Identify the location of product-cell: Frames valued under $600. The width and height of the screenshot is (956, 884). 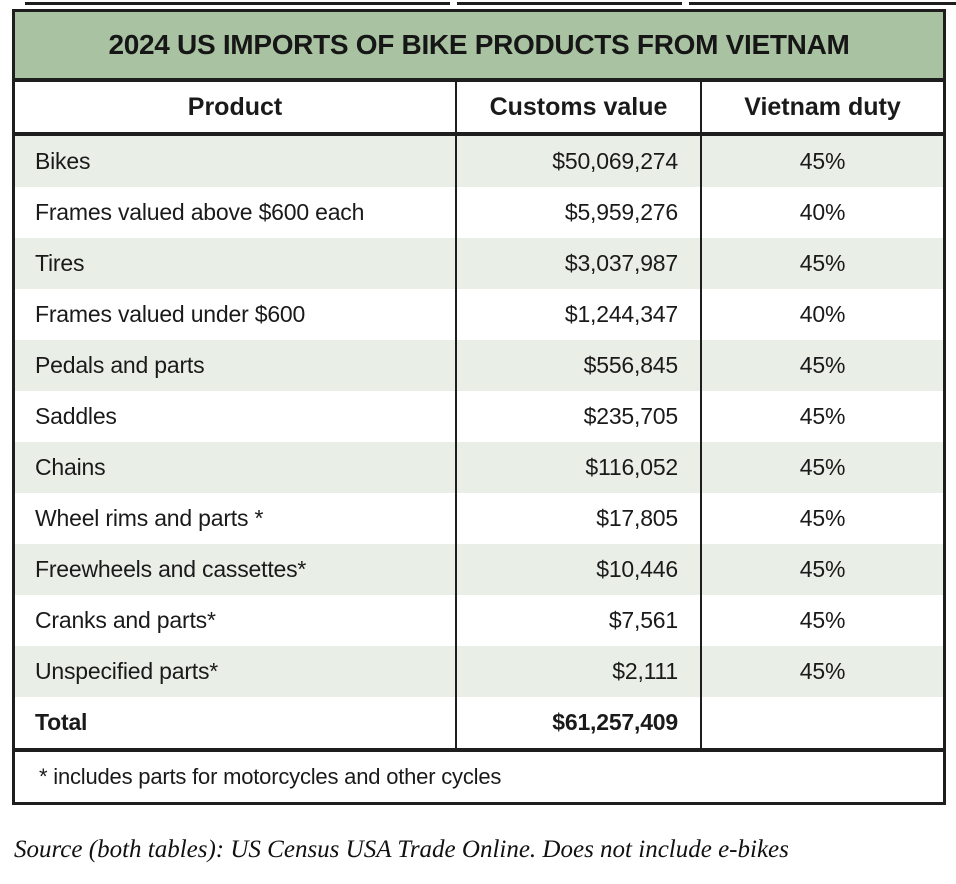
(170, 314).